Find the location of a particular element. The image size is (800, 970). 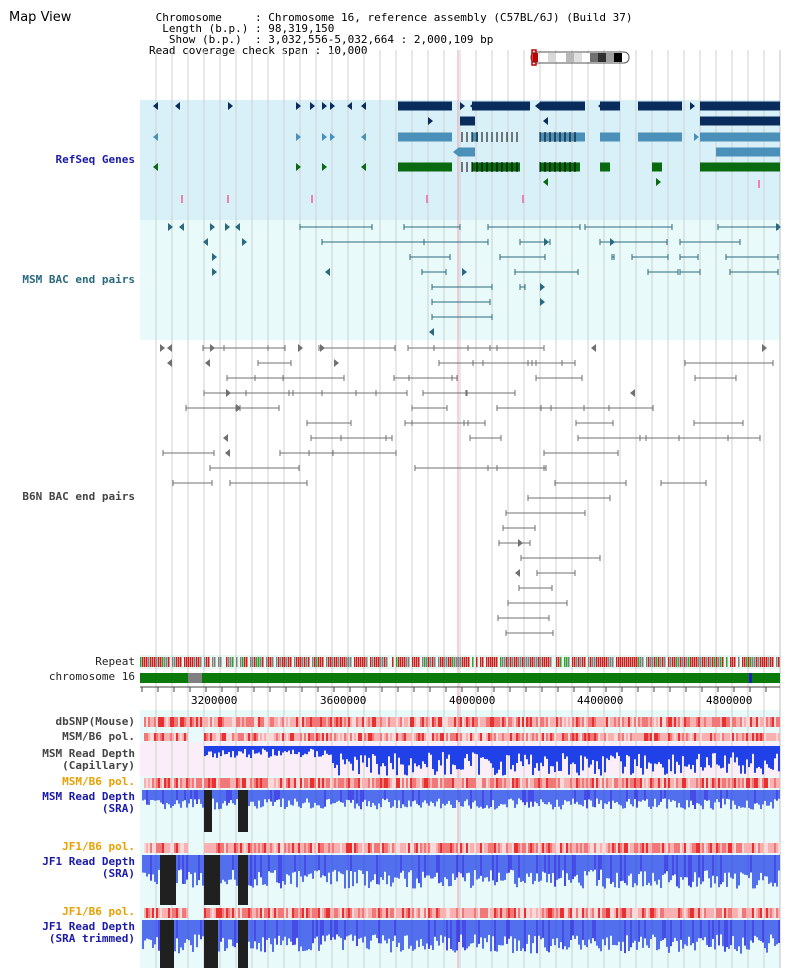

jf1-depth-trimmed-label: JF1 Read Depth (SRA trimmed) is located at coordinates (88, 932).